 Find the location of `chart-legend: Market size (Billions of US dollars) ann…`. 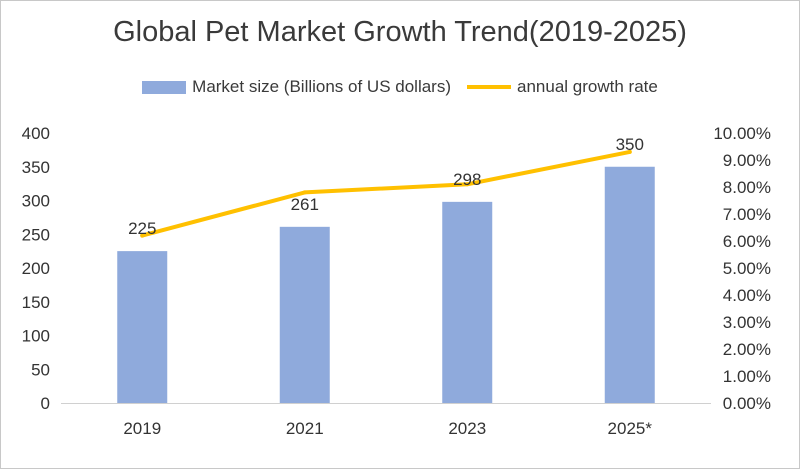

chart-legend: Market size (Billions of US dollars) ann… is located at coordinates (400, 87).